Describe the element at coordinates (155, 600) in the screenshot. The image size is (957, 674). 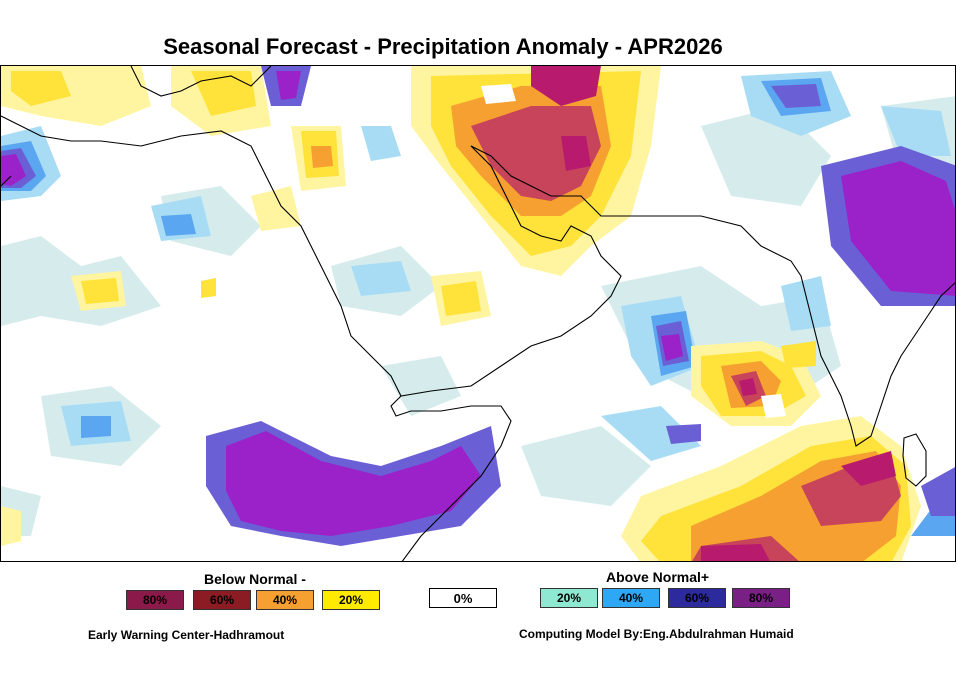
I see `legend-below-80: 80%` at that location.